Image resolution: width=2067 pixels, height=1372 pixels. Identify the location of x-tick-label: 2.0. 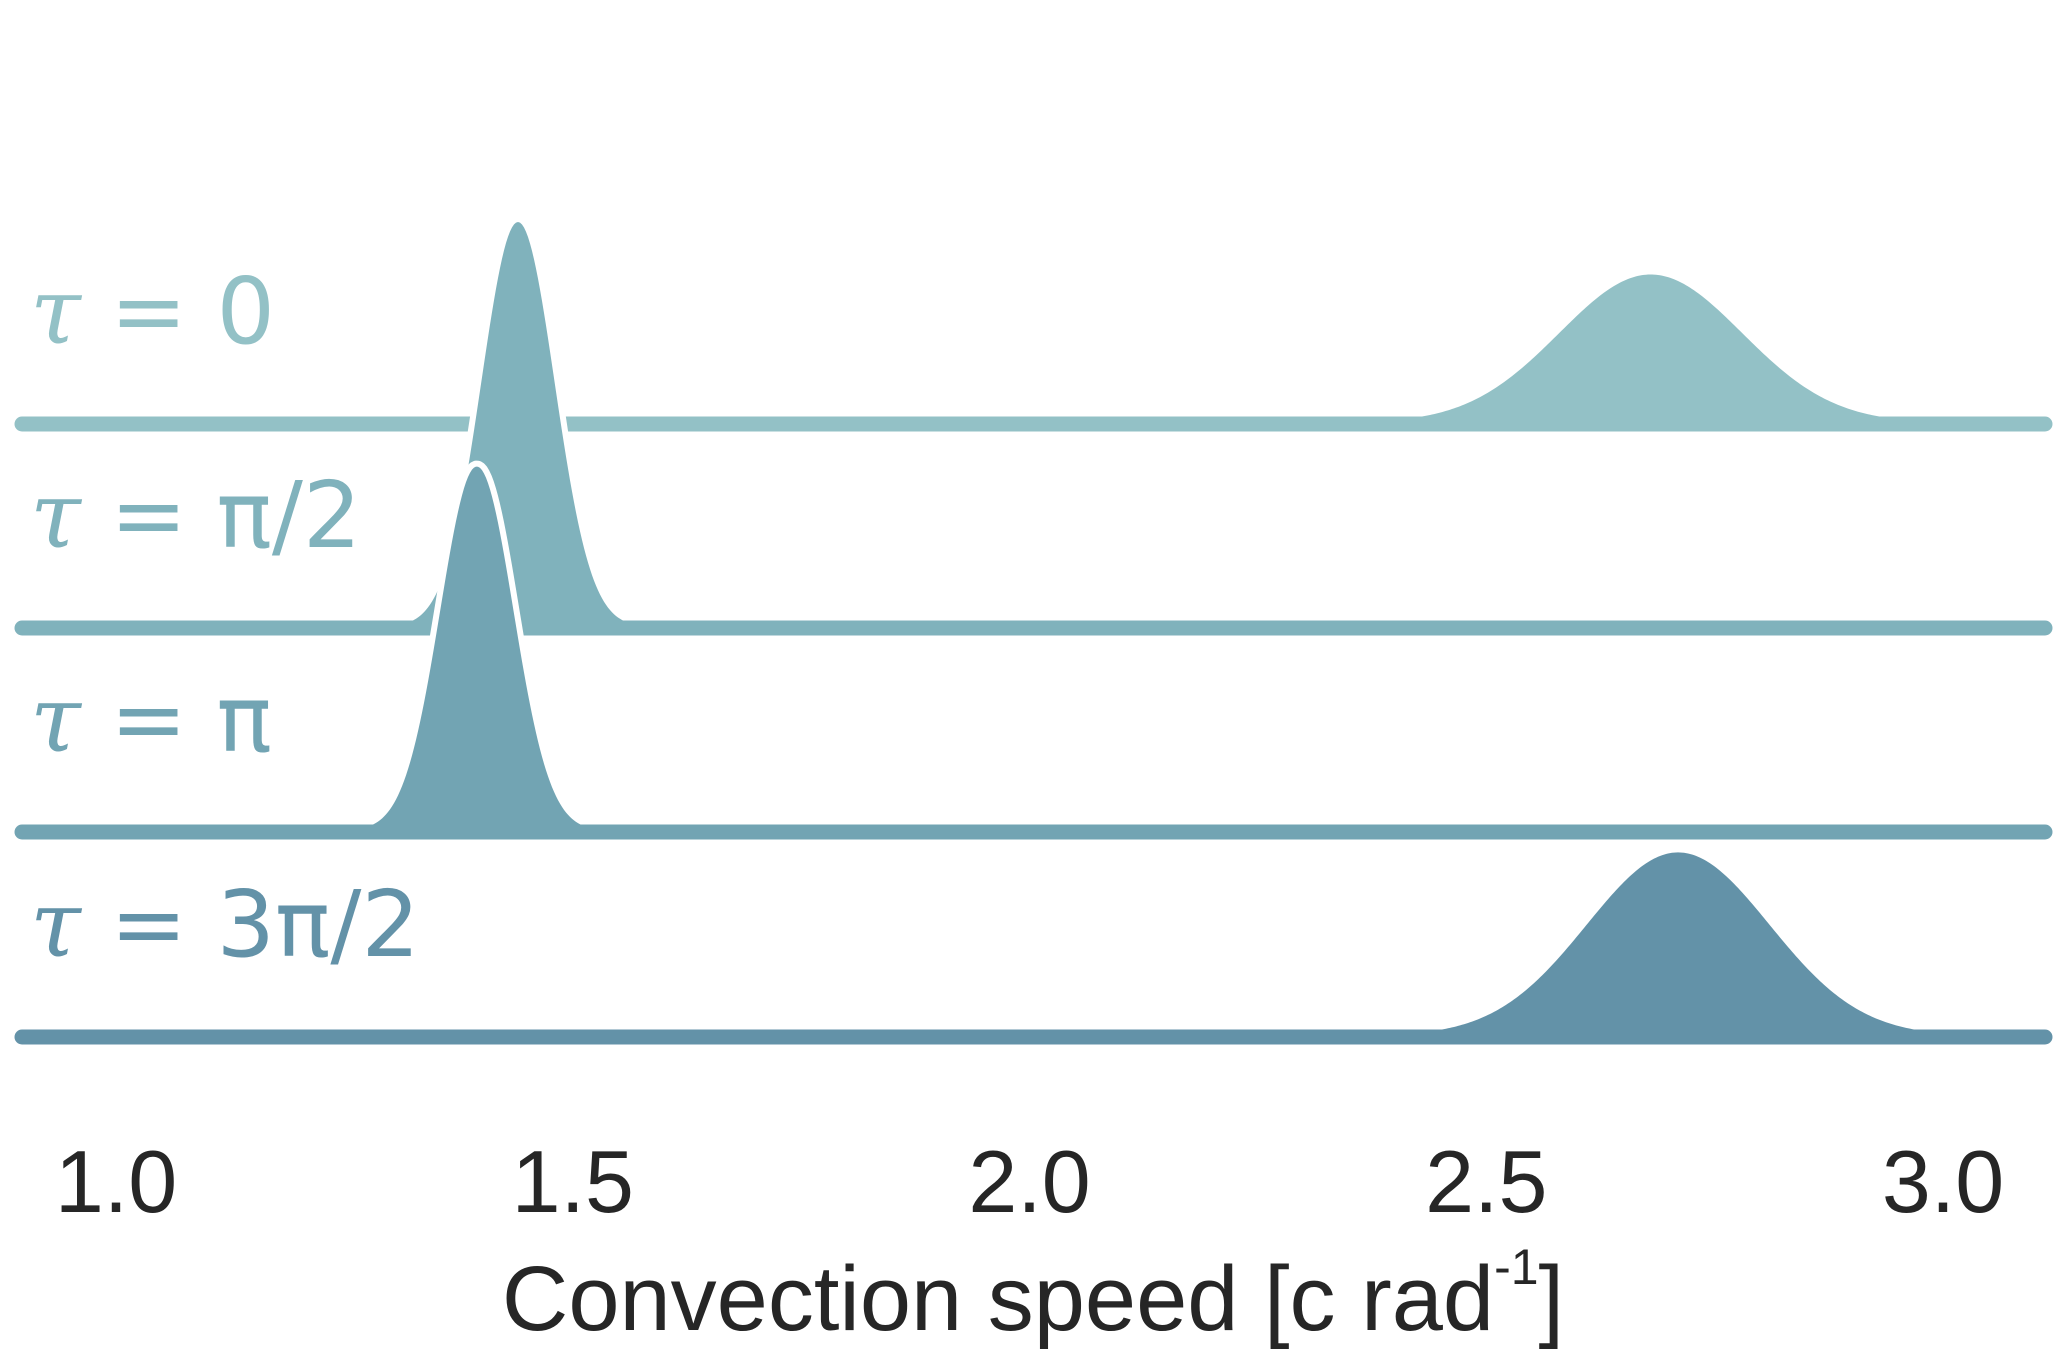
(1029, 1181).